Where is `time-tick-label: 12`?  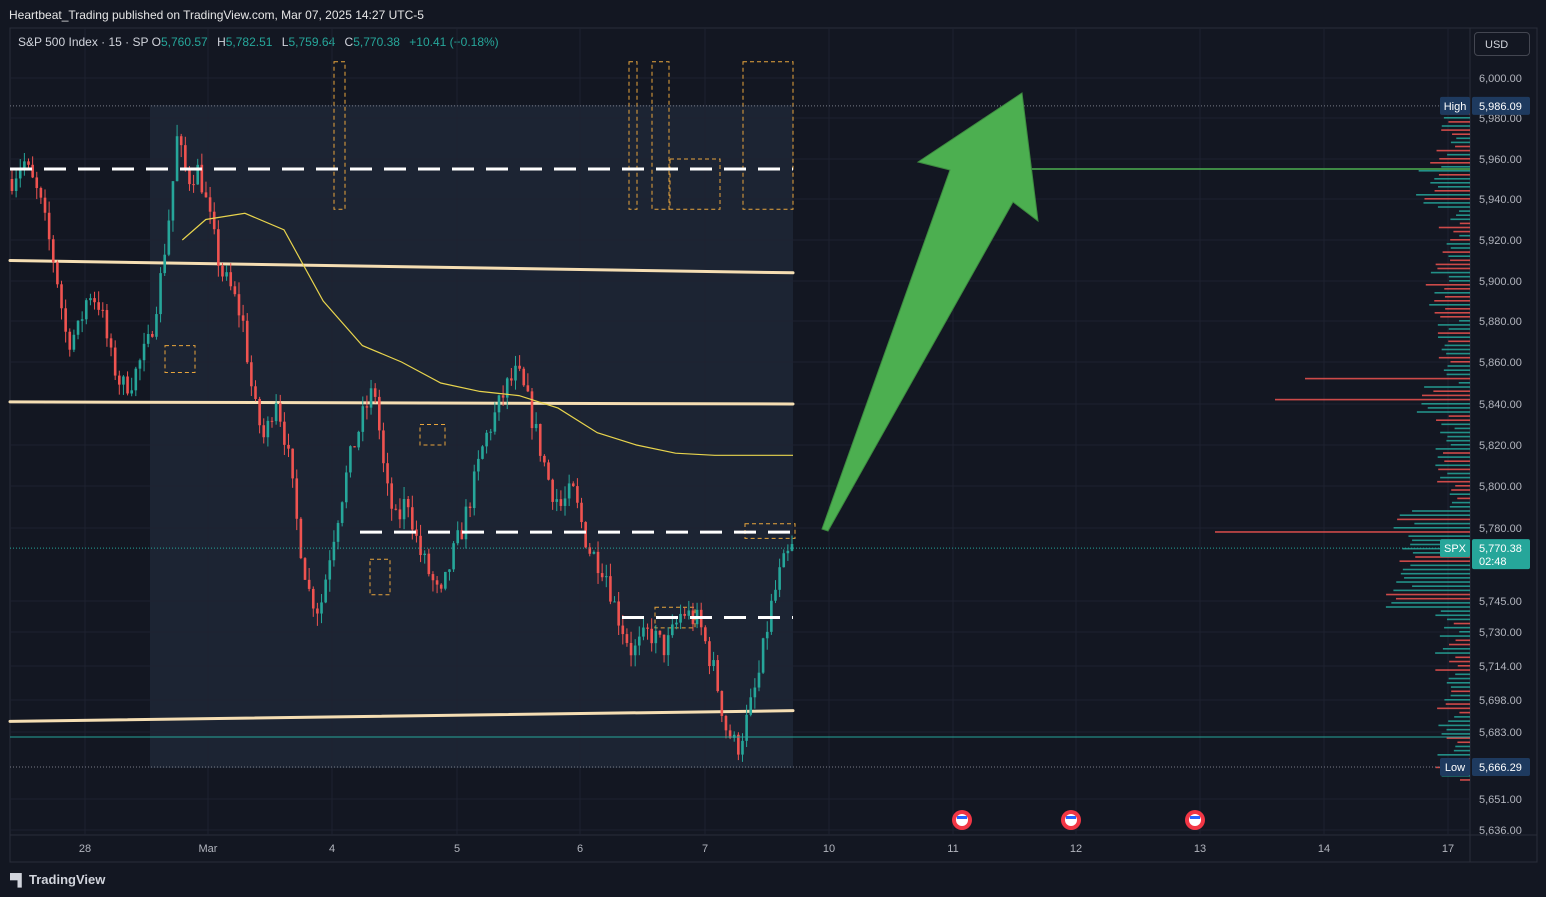
time-tick-label: 12 is located at coordinates (1076, 849).